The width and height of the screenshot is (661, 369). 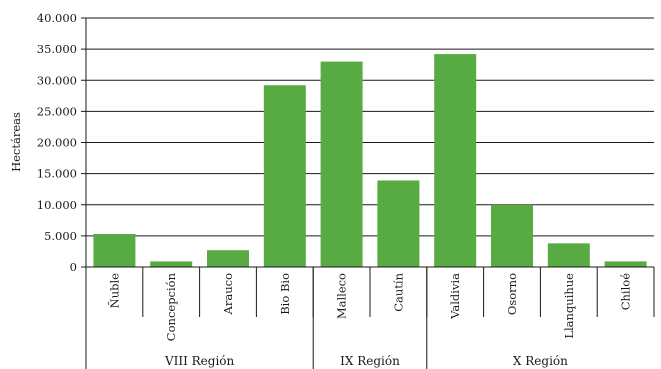 I want to click on category-label: Valdivia, so click(x=455, y=296).